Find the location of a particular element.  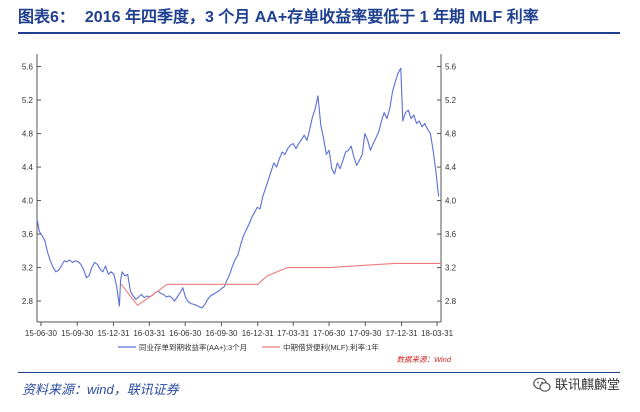

y-tick-label-right: 4.0 is located at coordinates (451, 201).